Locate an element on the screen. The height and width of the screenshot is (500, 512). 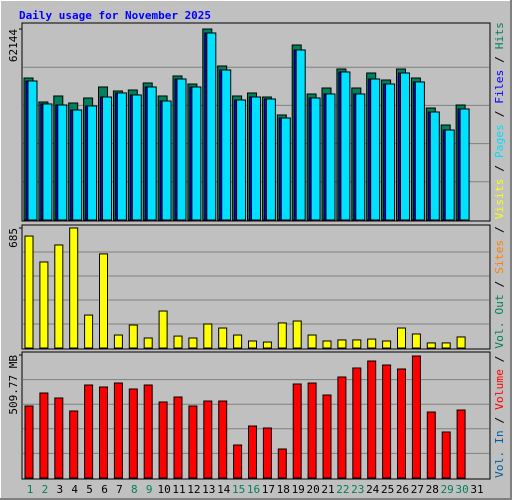
x-tick-label: 27 is located at coordinates (417, 489).